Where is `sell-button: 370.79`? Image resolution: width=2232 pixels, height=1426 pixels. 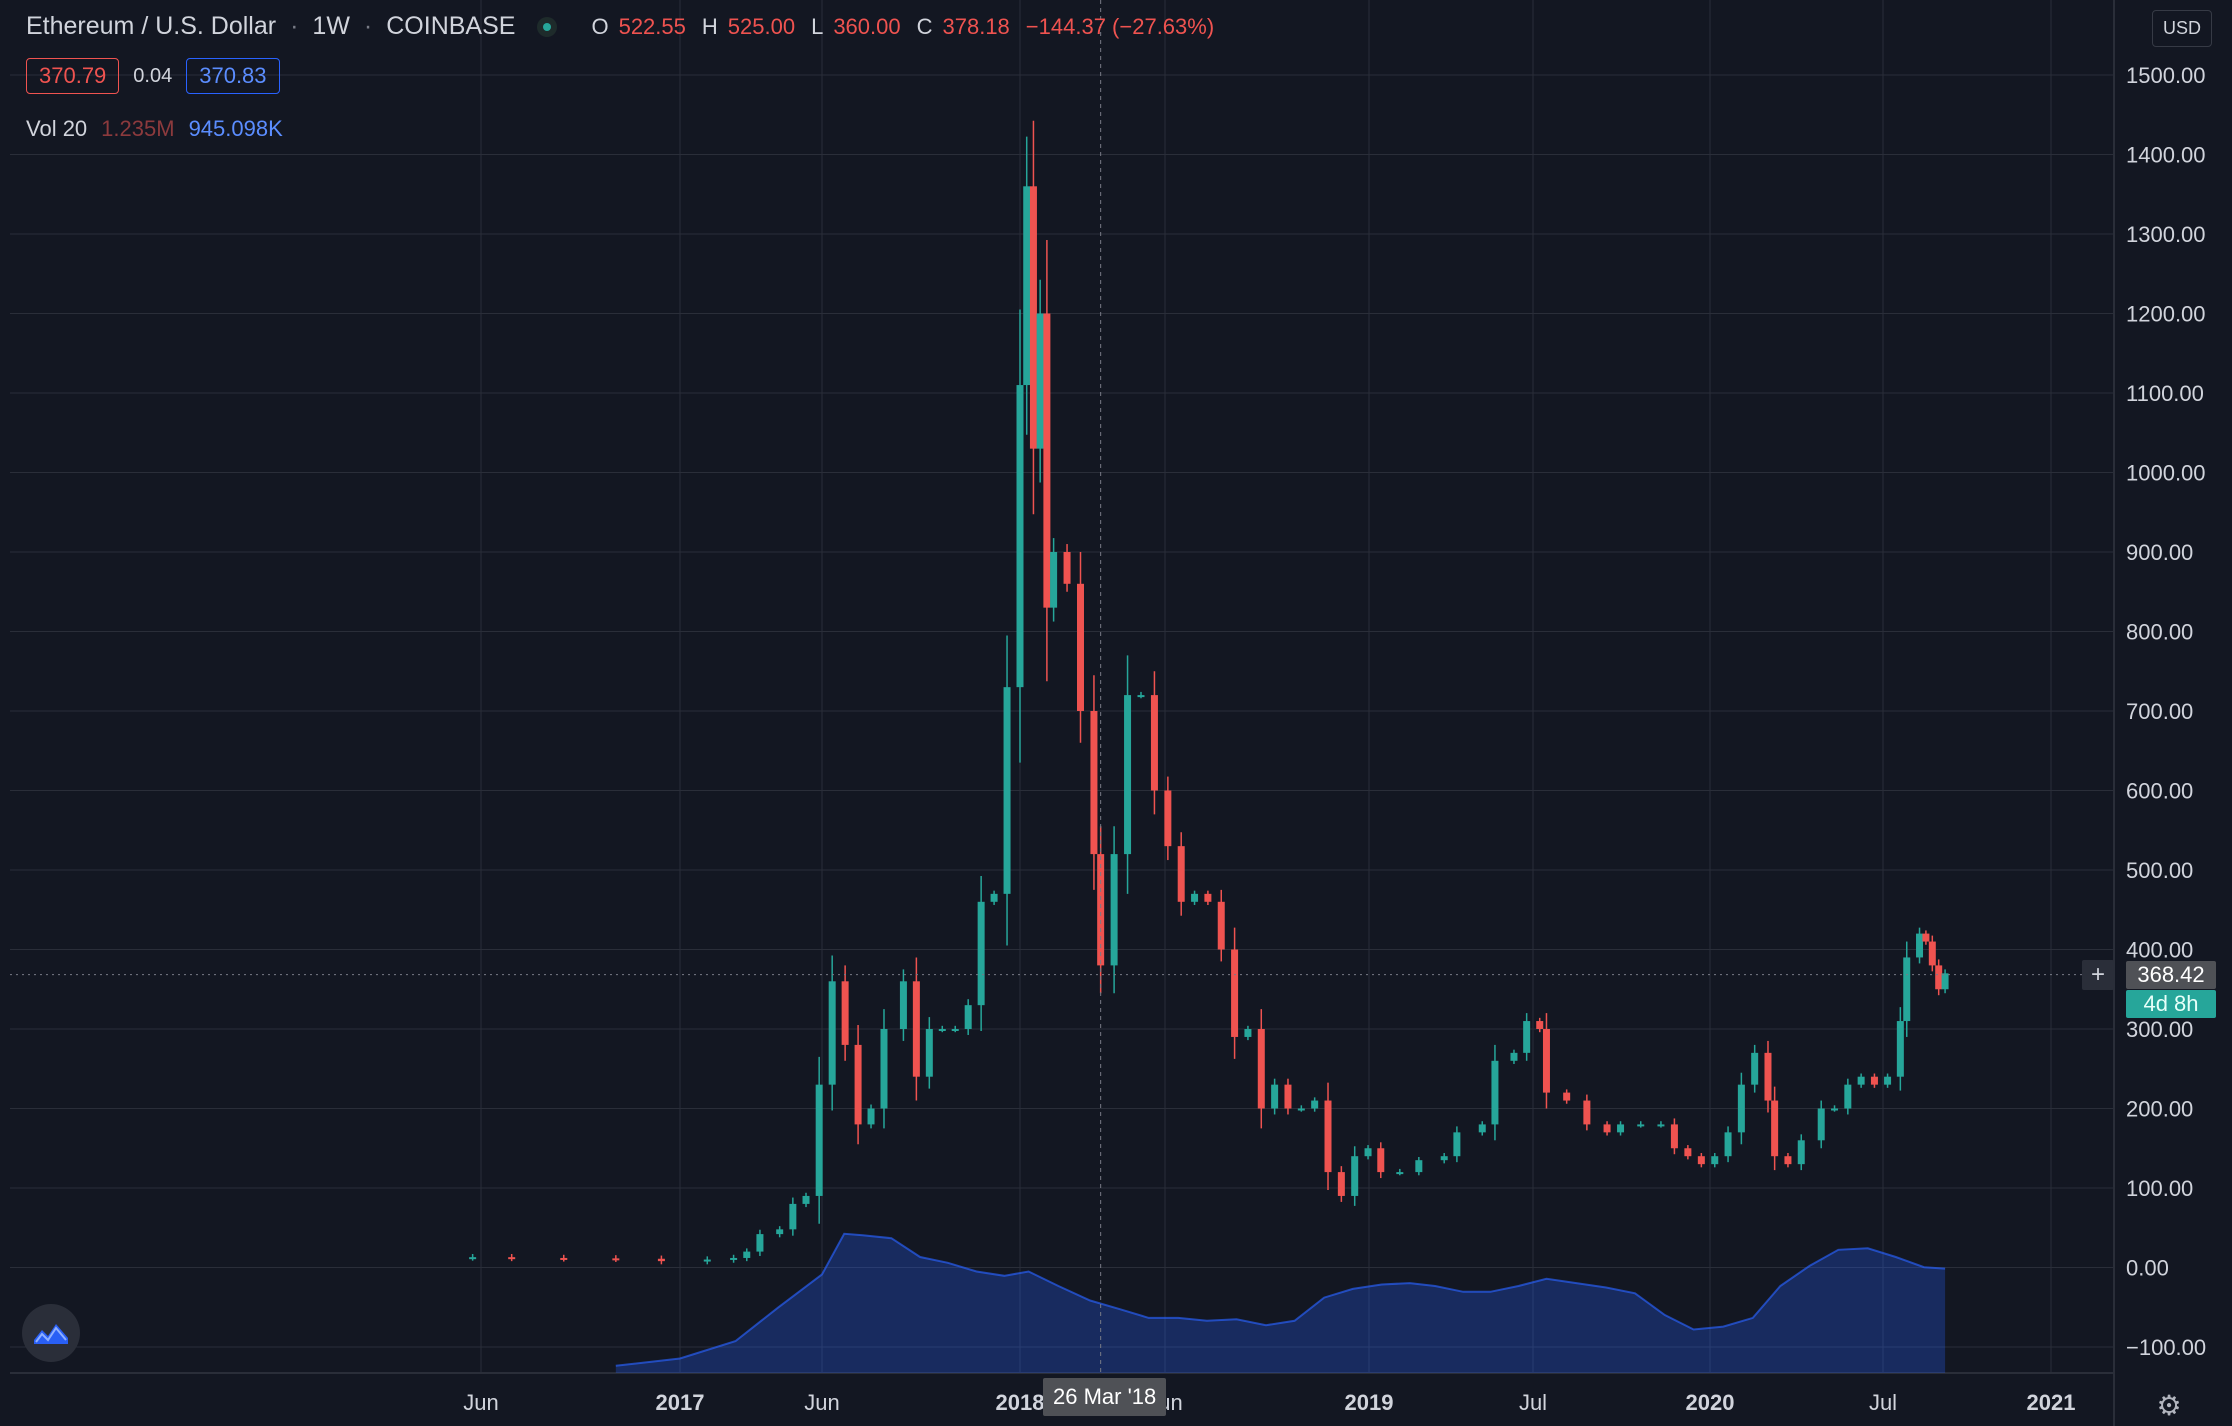 sell-button: 370.79 is located at coordinates (73, 76).